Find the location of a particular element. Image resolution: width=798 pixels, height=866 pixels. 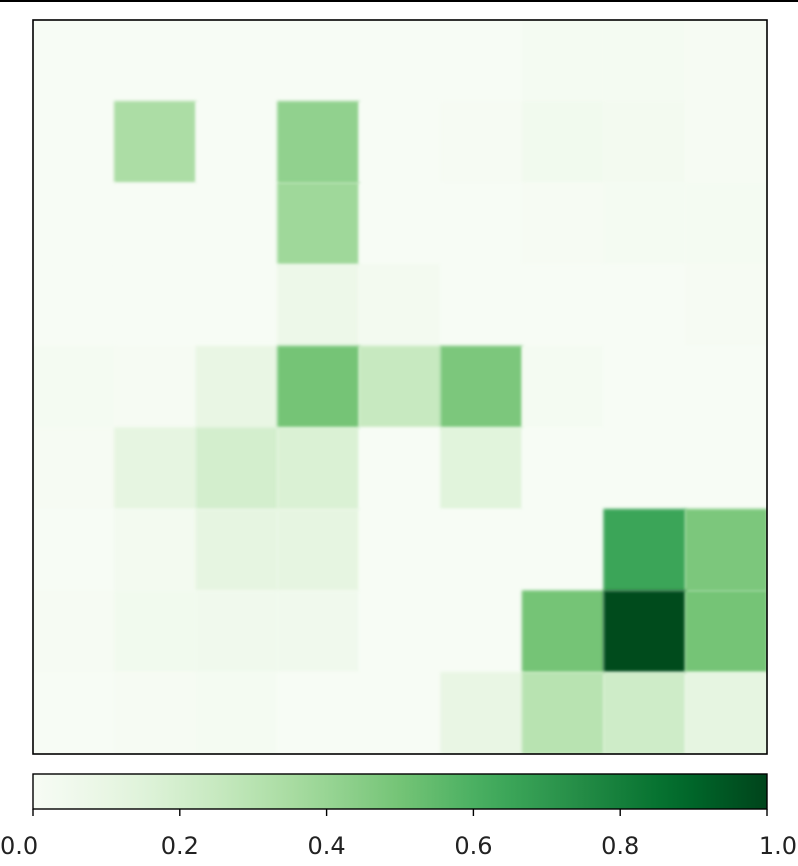

colorbar-tick-label: 0.6 is located at coordinates (473, 846).